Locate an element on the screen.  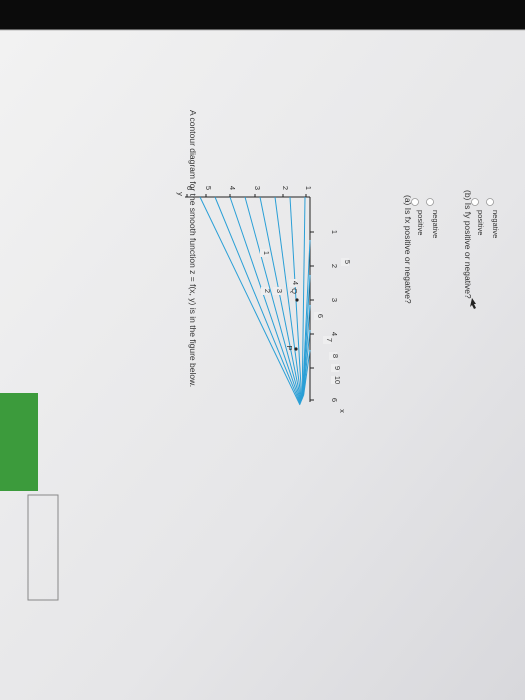
x-tick-label: 2 is located at coordinates (334, 266).